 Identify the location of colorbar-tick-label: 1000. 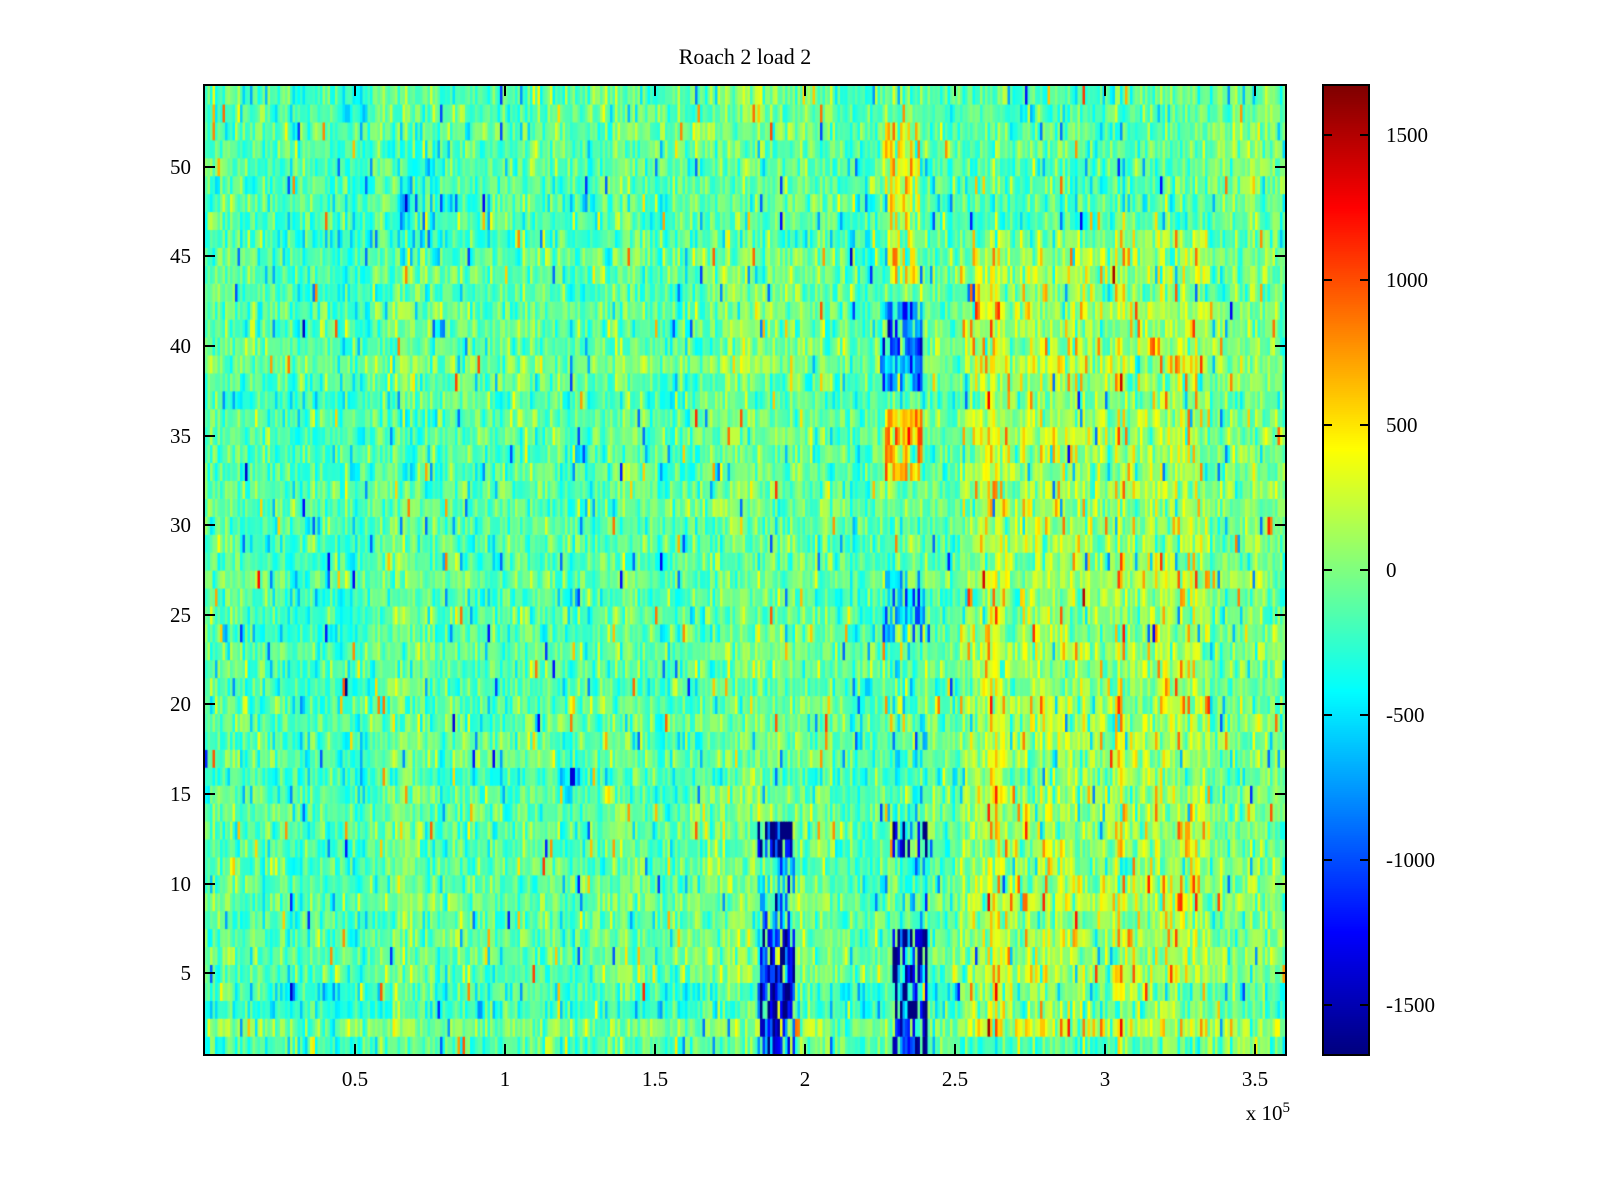
(1407, 280).